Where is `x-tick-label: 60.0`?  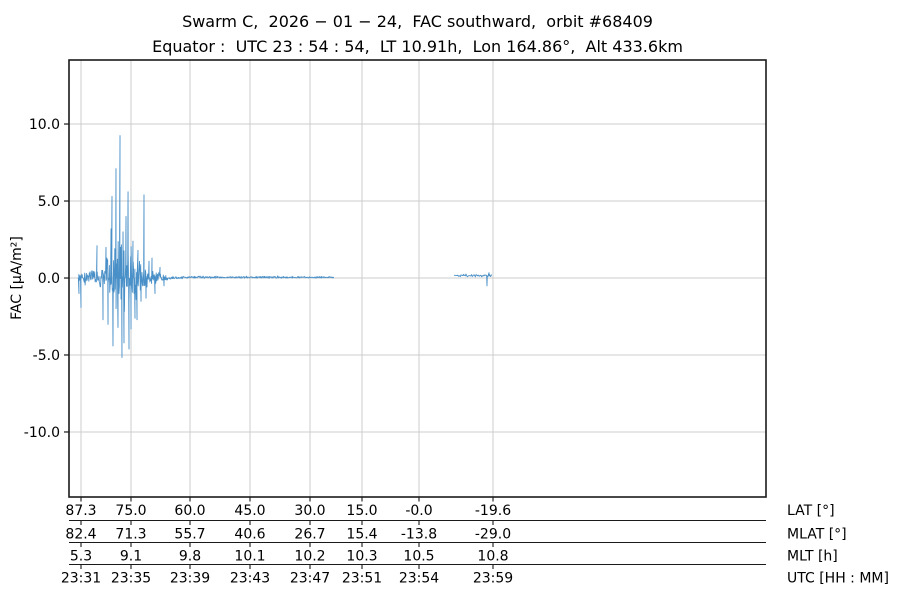
x-tick-label: 60.0 is located at coordinates (189, 511).